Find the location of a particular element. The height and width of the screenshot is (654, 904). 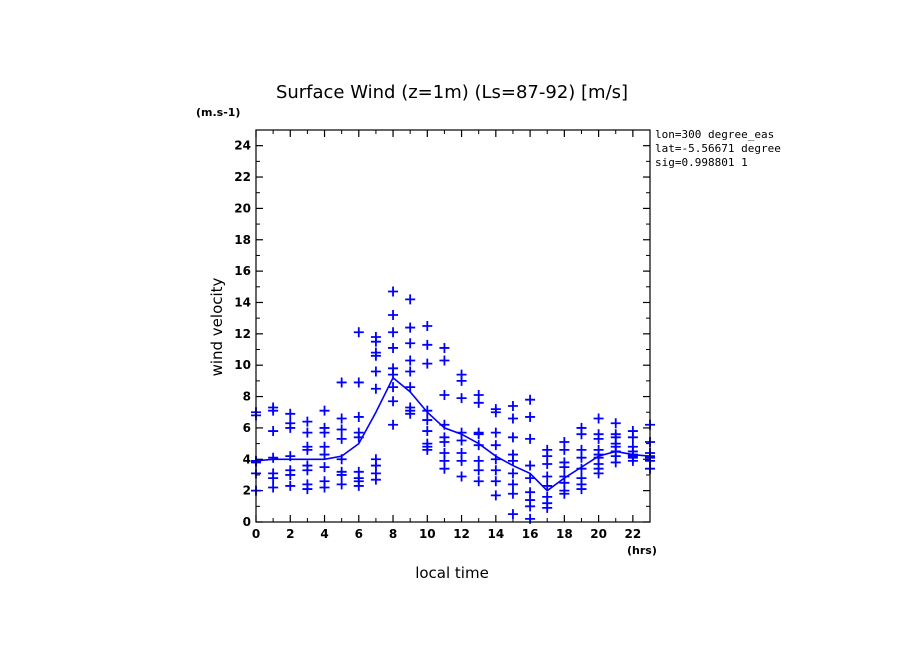

x-tick-label: 6 is located at coordinates (359, 534).